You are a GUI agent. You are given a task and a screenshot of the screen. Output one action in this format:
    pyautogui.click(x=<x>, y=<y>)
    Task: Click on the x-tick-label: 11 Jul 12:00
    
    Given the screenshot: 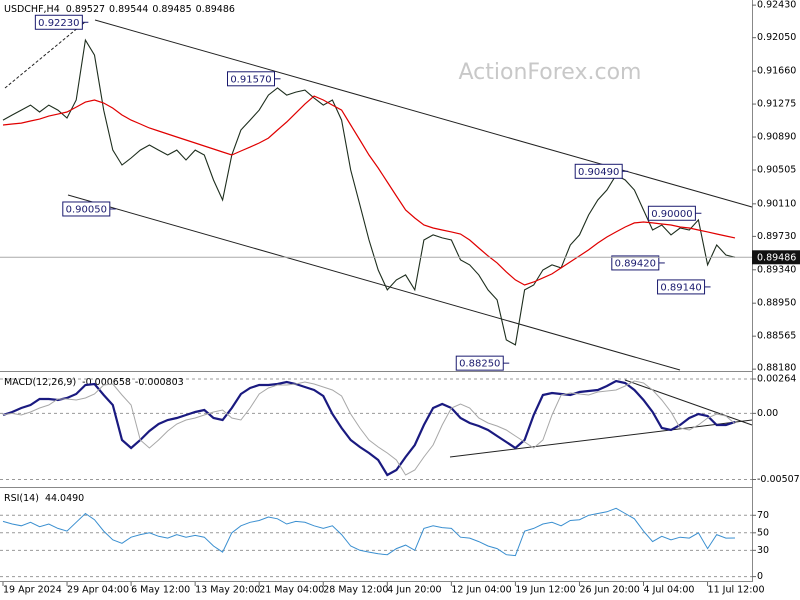 What is the action you would take?
    pyautogui.click(x=736, y=590)
    